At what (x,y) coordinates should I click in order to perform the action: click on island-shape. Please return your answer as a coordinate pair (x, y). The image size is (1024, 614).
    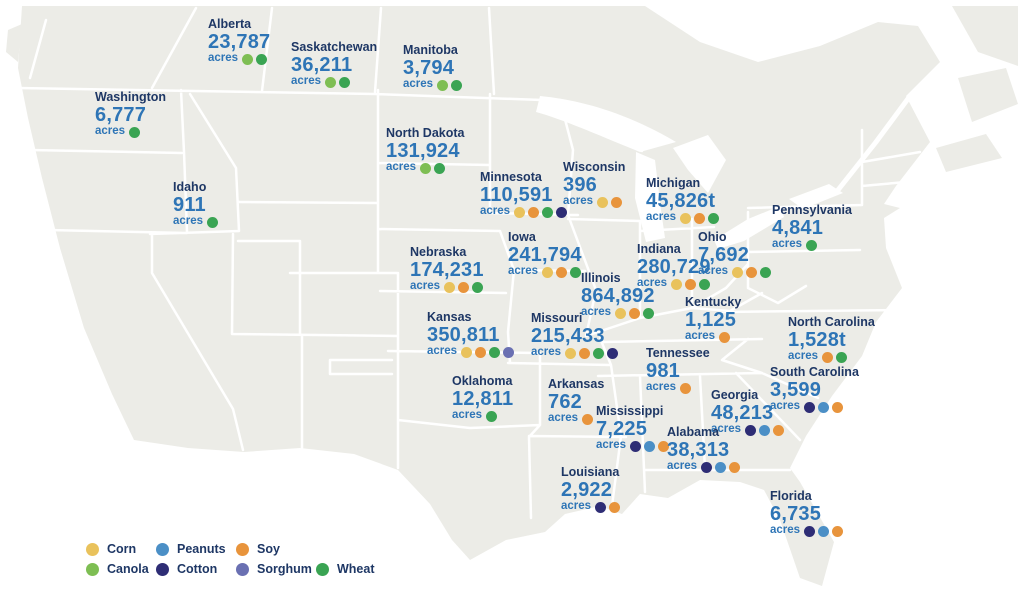
    Looking at the image, I should click on (14, 43).